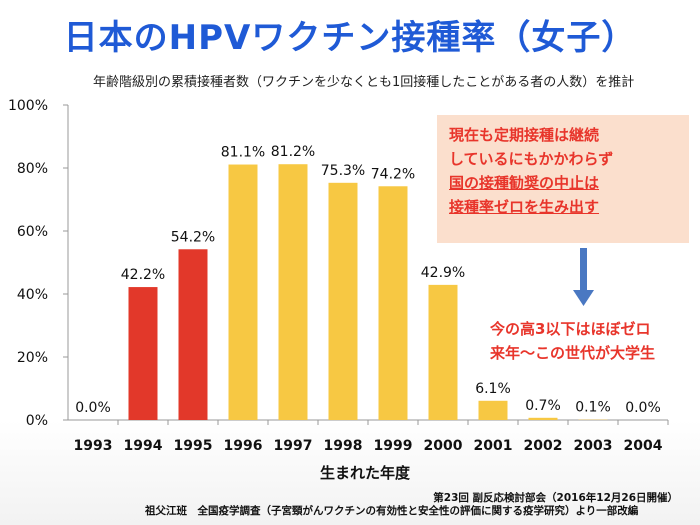 This screenshot has width=700, height=525. Describe the element at coordinates (524, 183) in the screenshot. I see `callout-line-3: 国の接種勧奨の中止は` at that location.